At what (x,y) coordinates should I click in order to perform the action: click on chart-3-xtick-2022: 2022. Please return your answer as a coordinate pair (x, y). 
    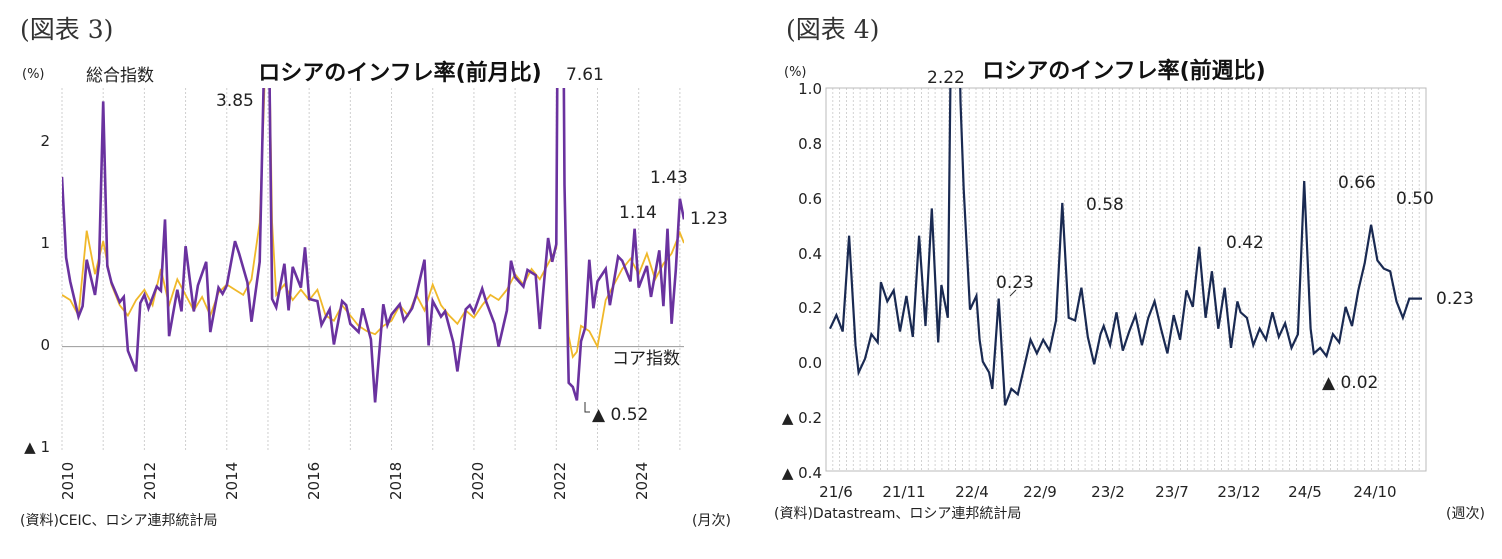
    Looking at the image, I should click on (560, 481).